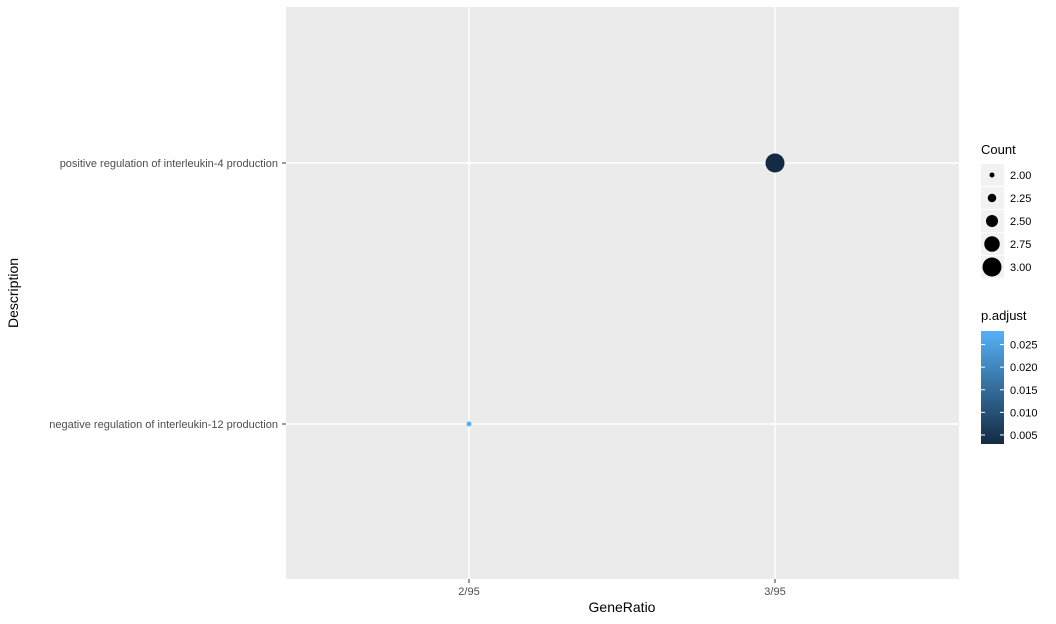  What do you see at coordinates (1020, 176) in the screenshot?
I see `count-legend-label: 2.00` at bounding box center [1020, 176].